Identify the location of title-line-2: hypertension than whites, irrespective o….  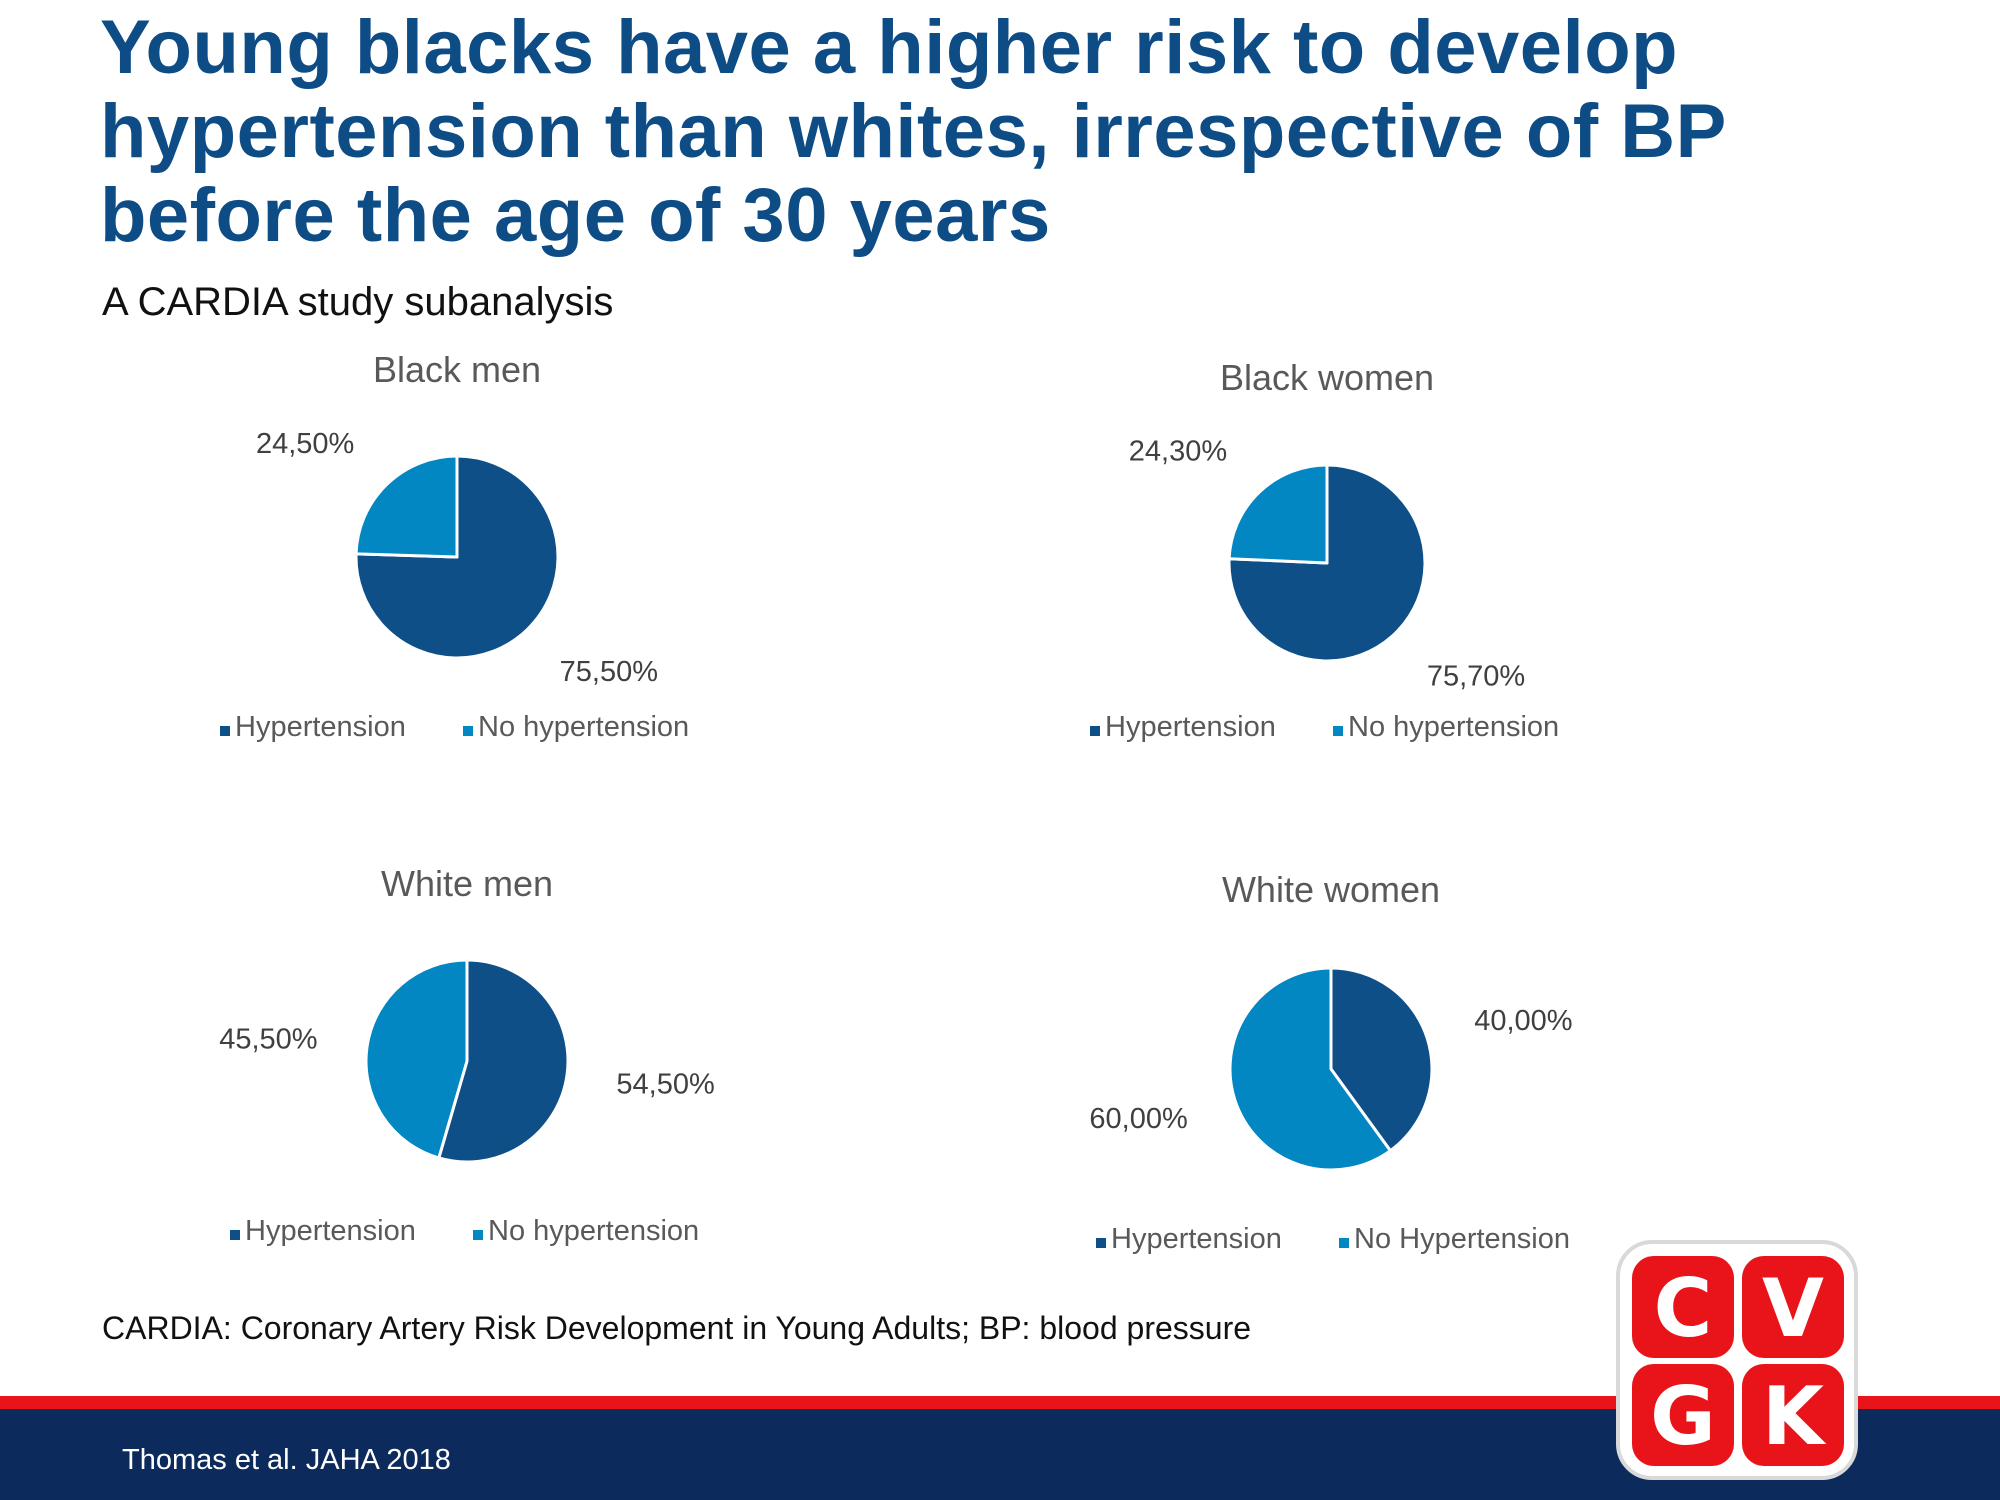
(913, 131).